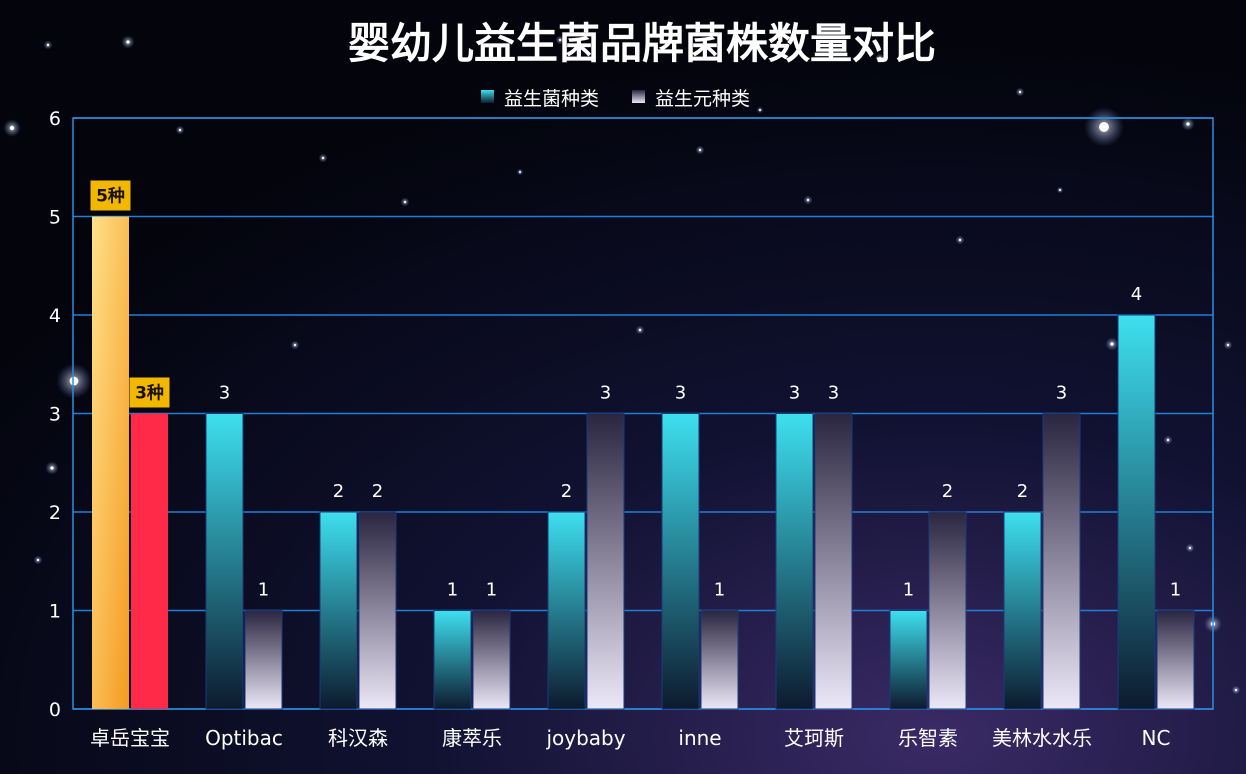 Image resolution: width=1246 pixels, height=774 pixels. What do you see at coordinates (244, 738) in the screenshot?
I see `x-tick-label: Optibac` at bounding box center [244, 738].